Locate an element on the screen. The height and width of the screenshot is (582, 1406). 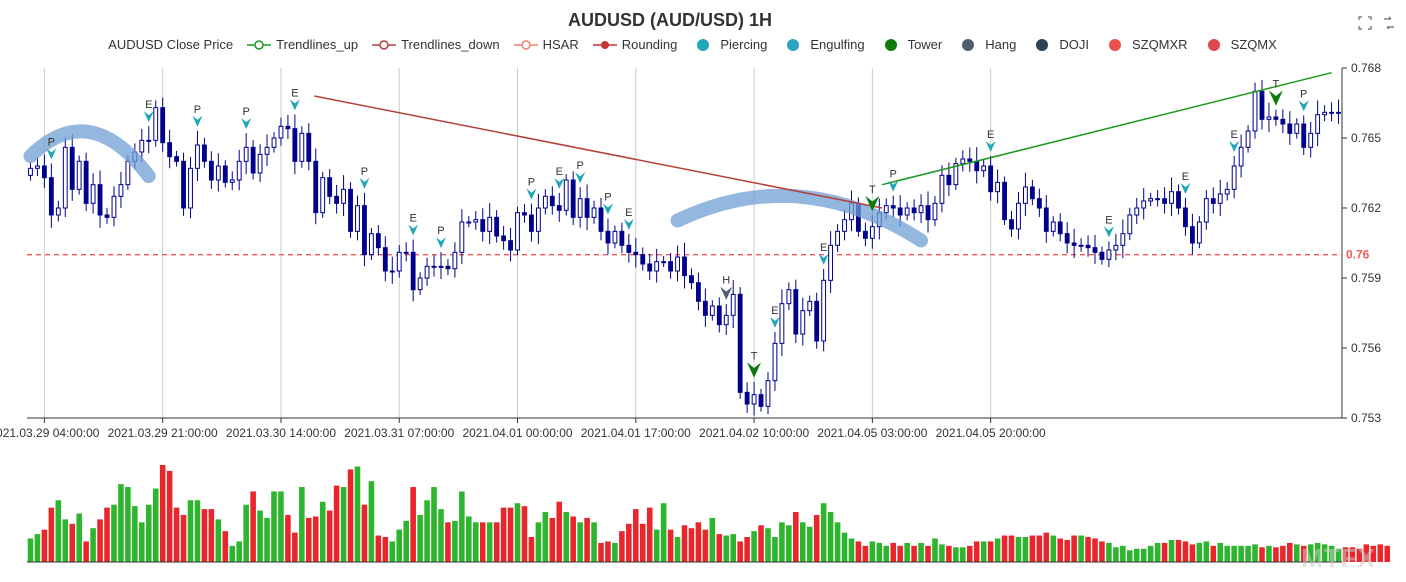
legend-item: AUDUSD Close Price is located at coordinates (168, 44).